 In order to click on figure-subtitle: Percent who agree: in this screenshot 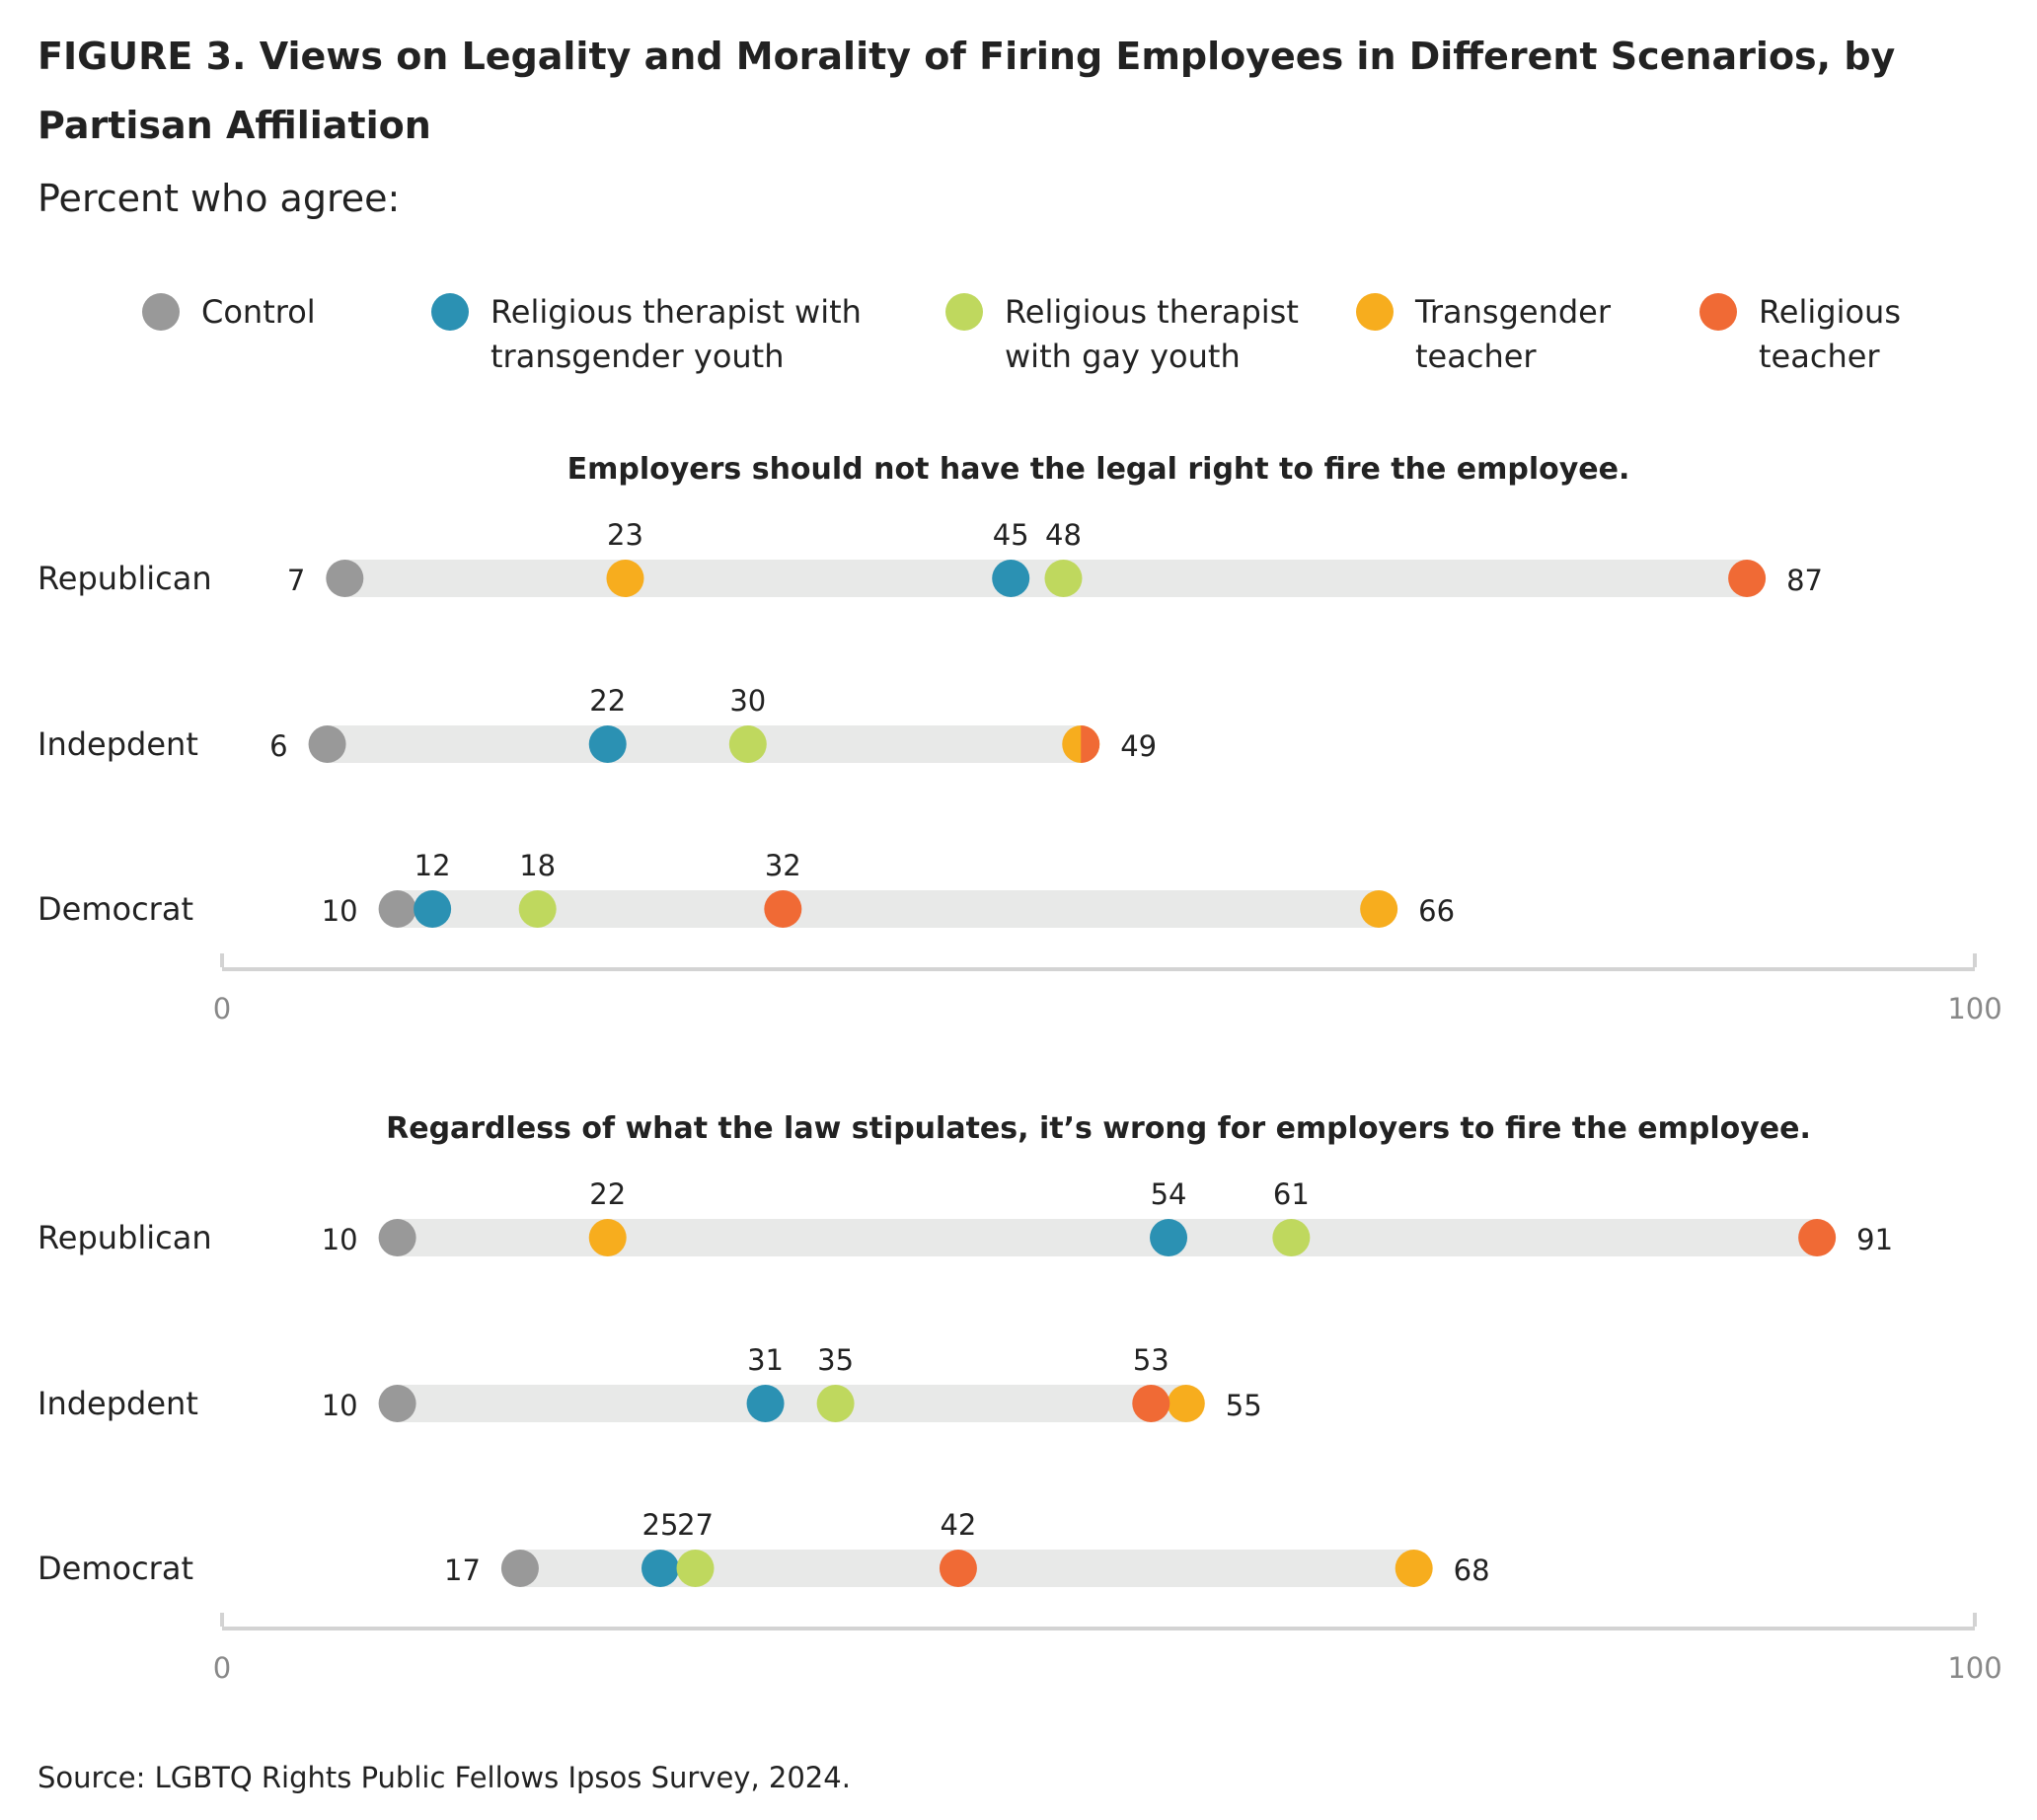, I will do `click(219, 198)`.